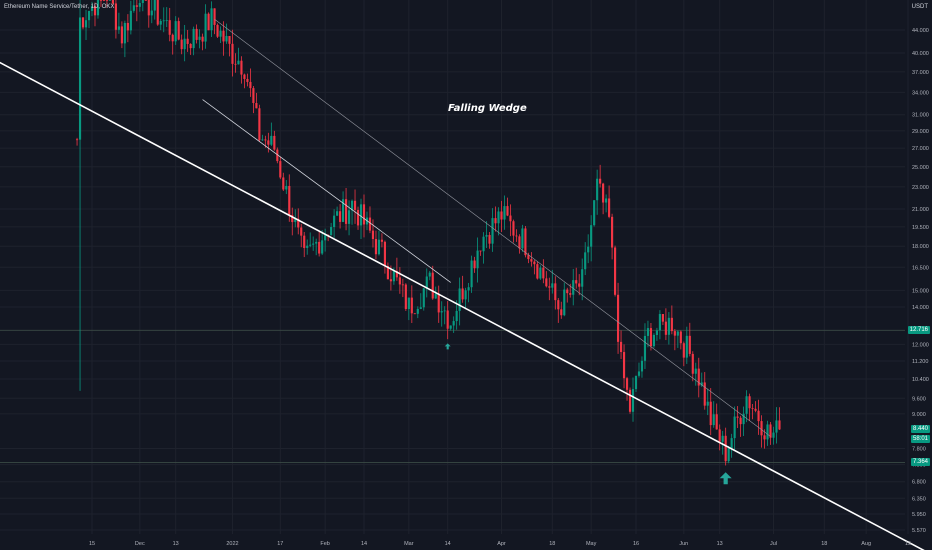 The width and height of the screenshot is (932, 550). What do you see at coordinates (920, 210) in the screenshot?
I see `y-tick-label: 21.000` at bounding box center [920, 210].